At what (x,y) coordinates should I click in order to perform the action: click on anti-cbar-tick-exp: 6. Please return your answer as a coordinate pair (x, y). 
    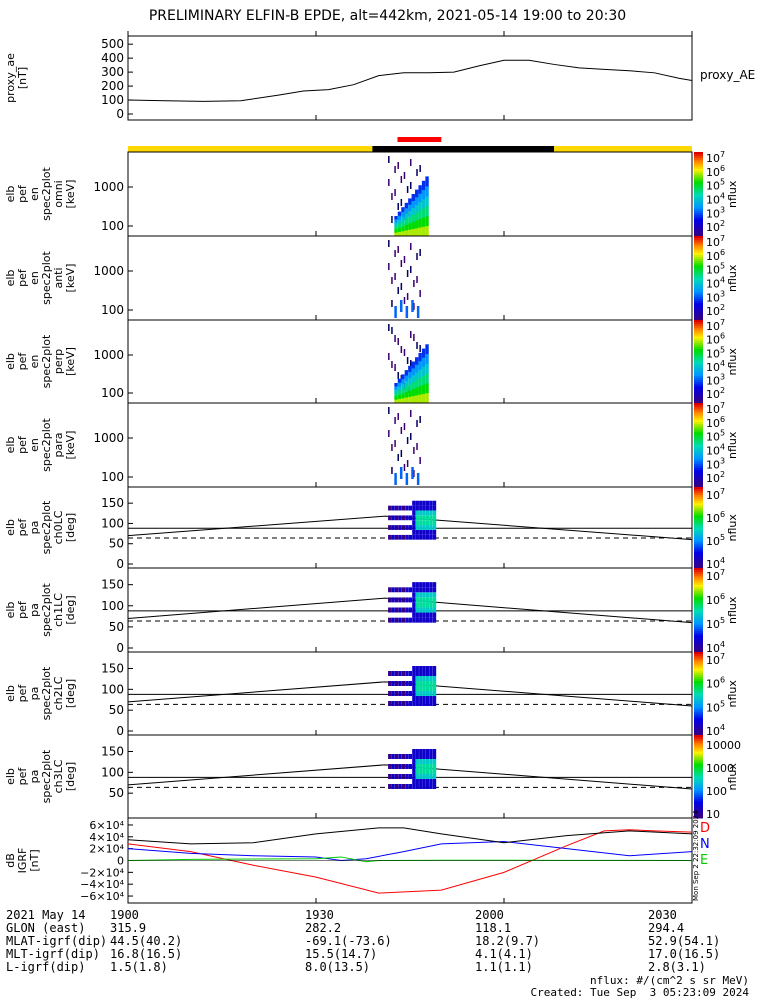
    Looking at the image, I should click on (722, 252).